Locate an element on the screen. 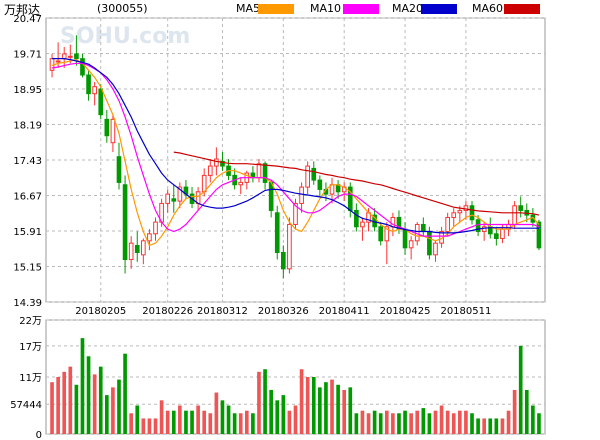 The width and height of the screenshot is (600, 440). line-ma60 is located at coordinates (356, 183).